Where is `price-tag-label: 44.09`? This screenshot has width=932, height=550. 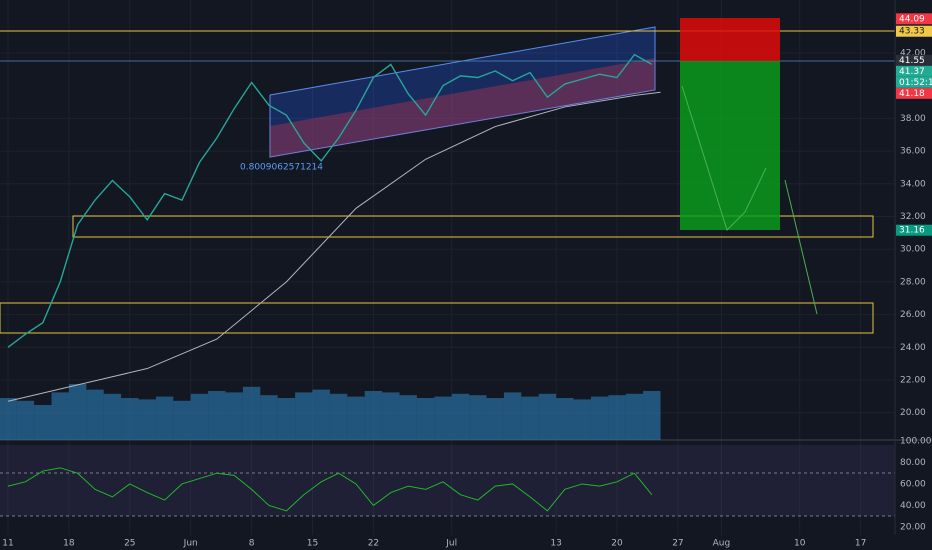 price-tag-label: 44.09 is located at coordinates (912, 19).